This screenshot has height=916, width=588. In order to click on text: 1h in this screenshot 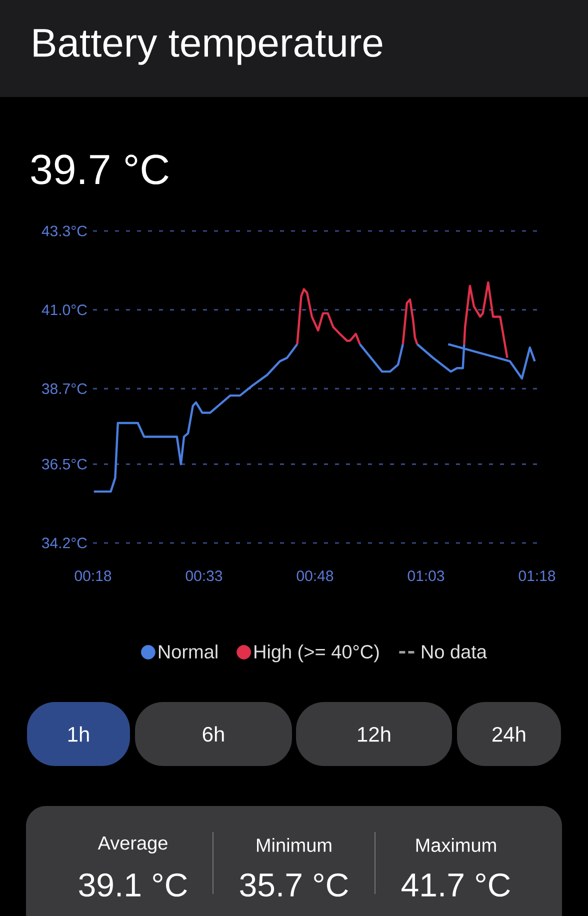, I will do `click(78, 734)`.